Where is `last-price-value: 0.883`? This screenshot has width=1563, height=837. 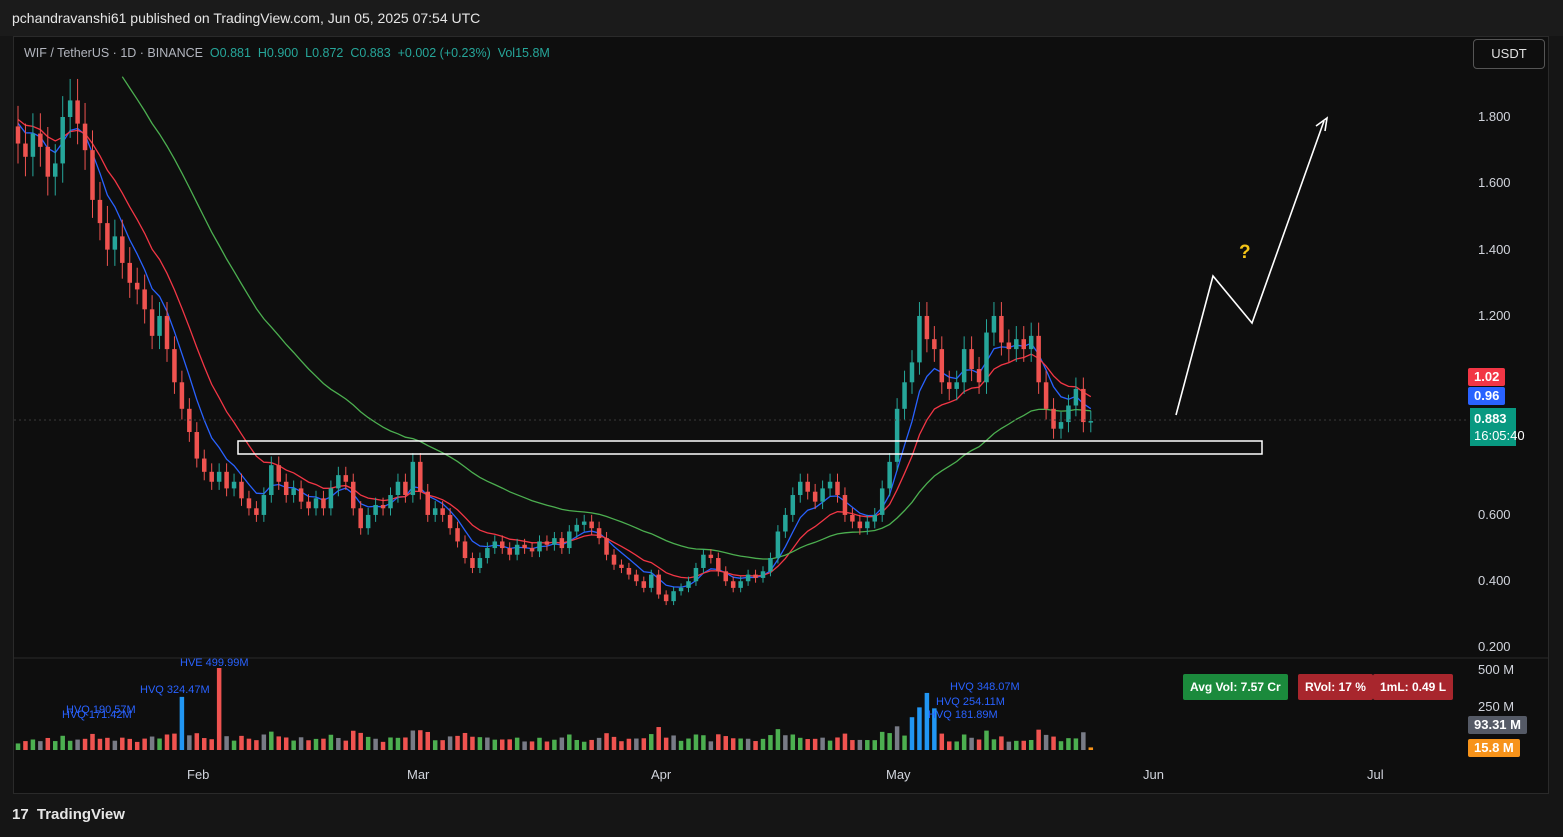
last-price-value: 0.883 is located at coordinates (1490, 418).